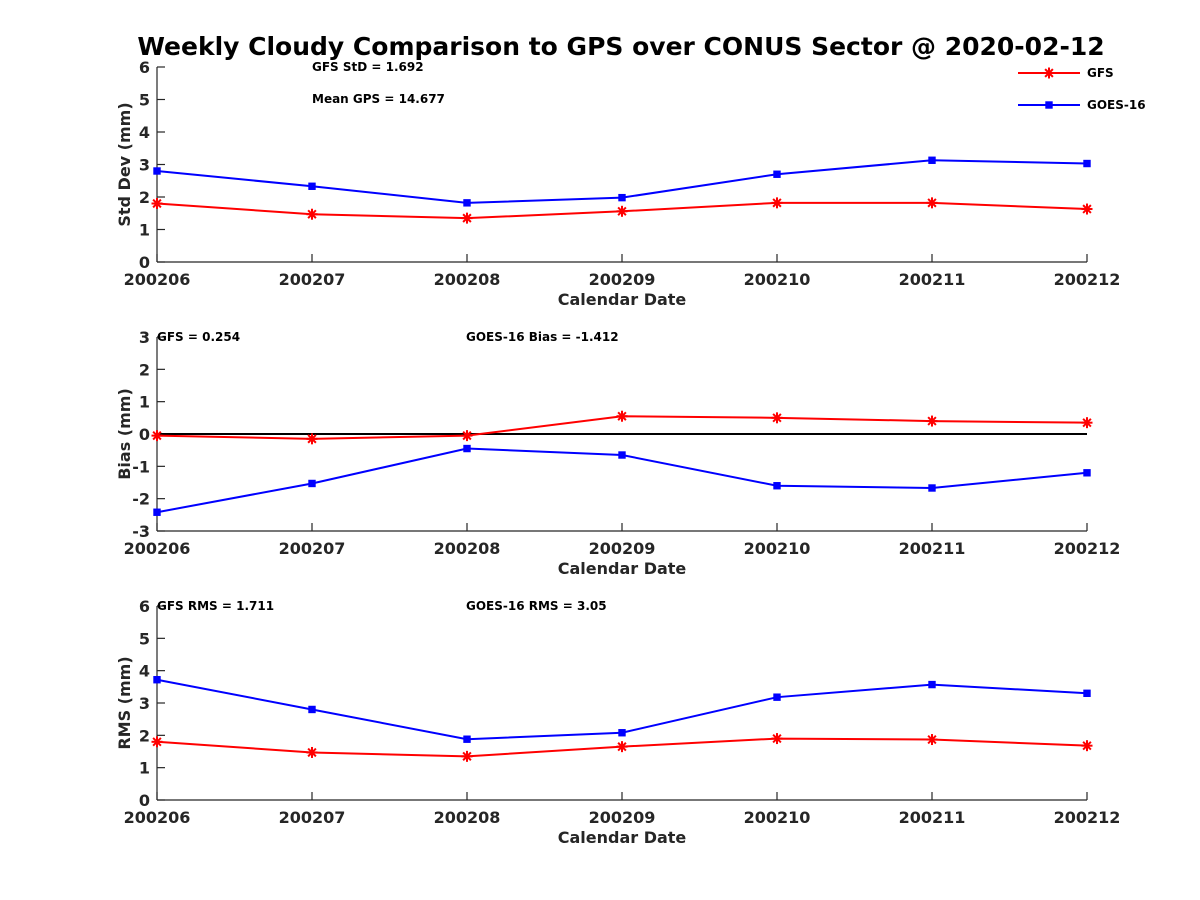 This screenshot has width=1200, height=900. What do you see at coordinates (542, 337) in the screenshot?
I see `stat-annotation: GOES-16 Bias = -1.412` at bounding box center [542, 337].